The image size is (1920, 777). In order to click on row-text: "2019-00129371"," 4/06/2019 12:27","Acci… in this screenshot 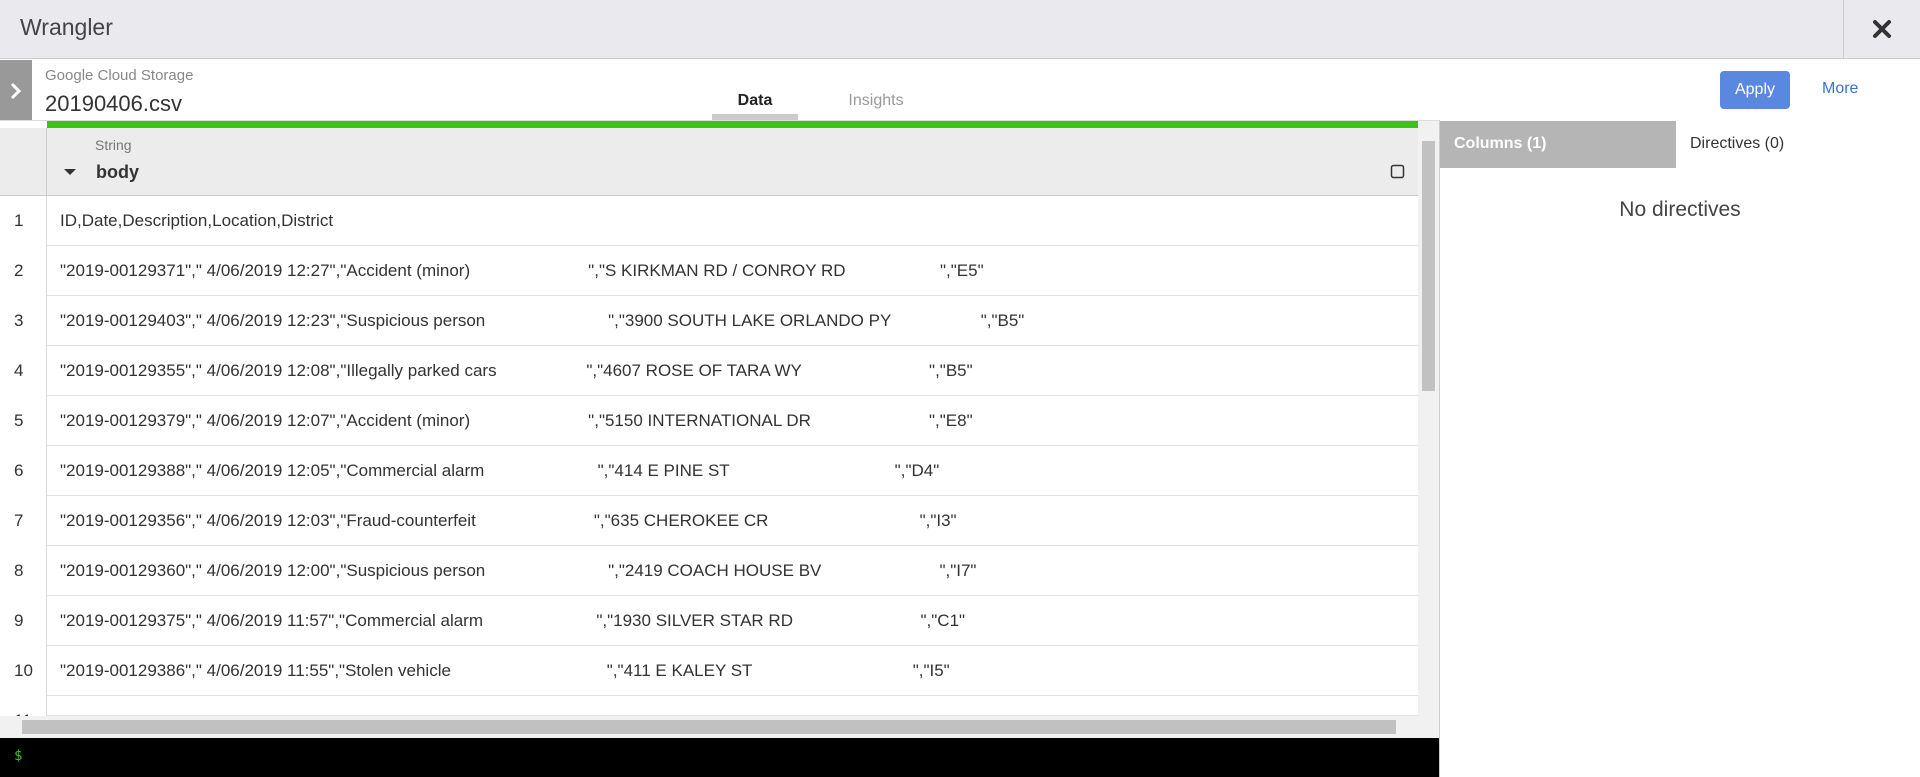, I will do `click(732, 271)`.